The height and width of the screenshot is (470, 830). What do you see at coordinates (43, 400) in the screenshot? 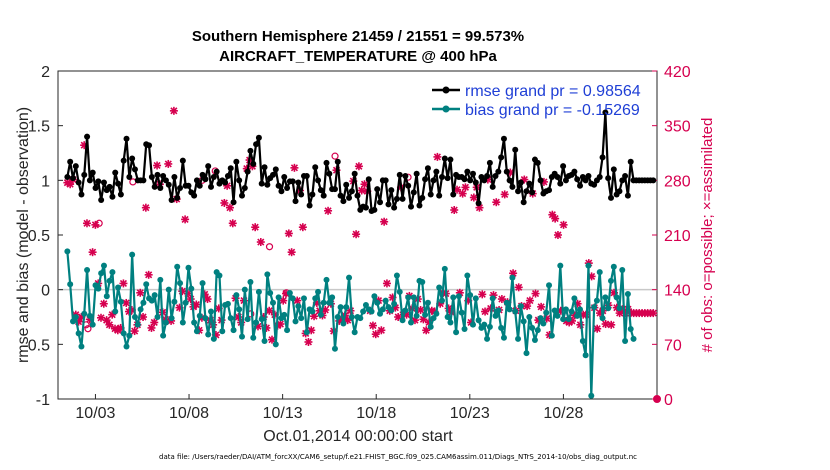
I see `y-tick-label: -1` at bounding box center [43, 400].